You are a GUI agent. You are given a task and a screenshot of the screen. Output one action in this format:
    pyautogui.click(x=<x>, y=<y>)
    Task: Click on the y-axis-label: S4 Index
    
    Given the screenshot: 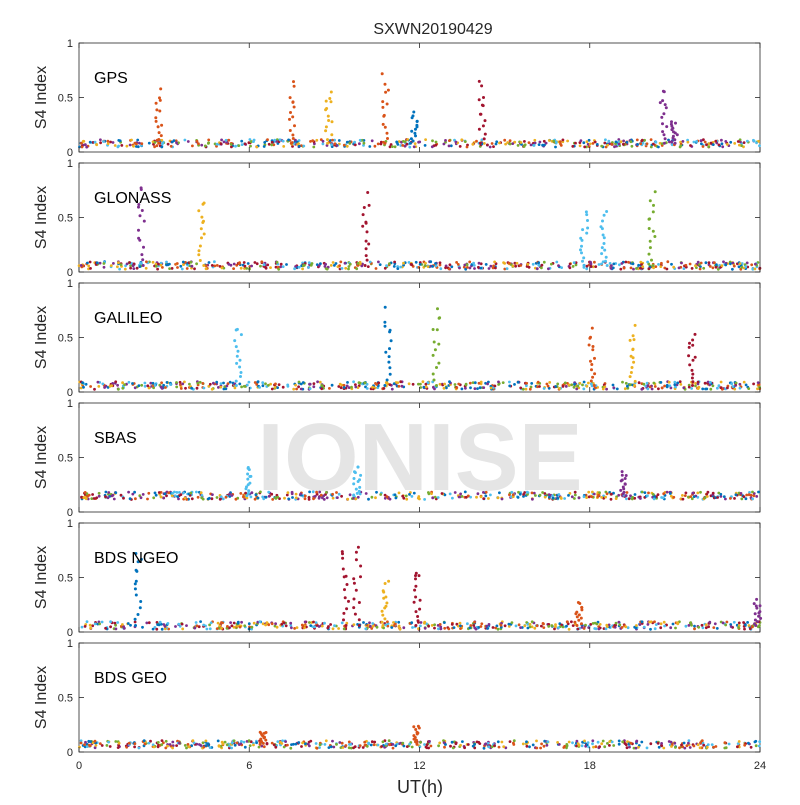 What is the action you would take?
    pyautogui.click(x=41, y=577)
    